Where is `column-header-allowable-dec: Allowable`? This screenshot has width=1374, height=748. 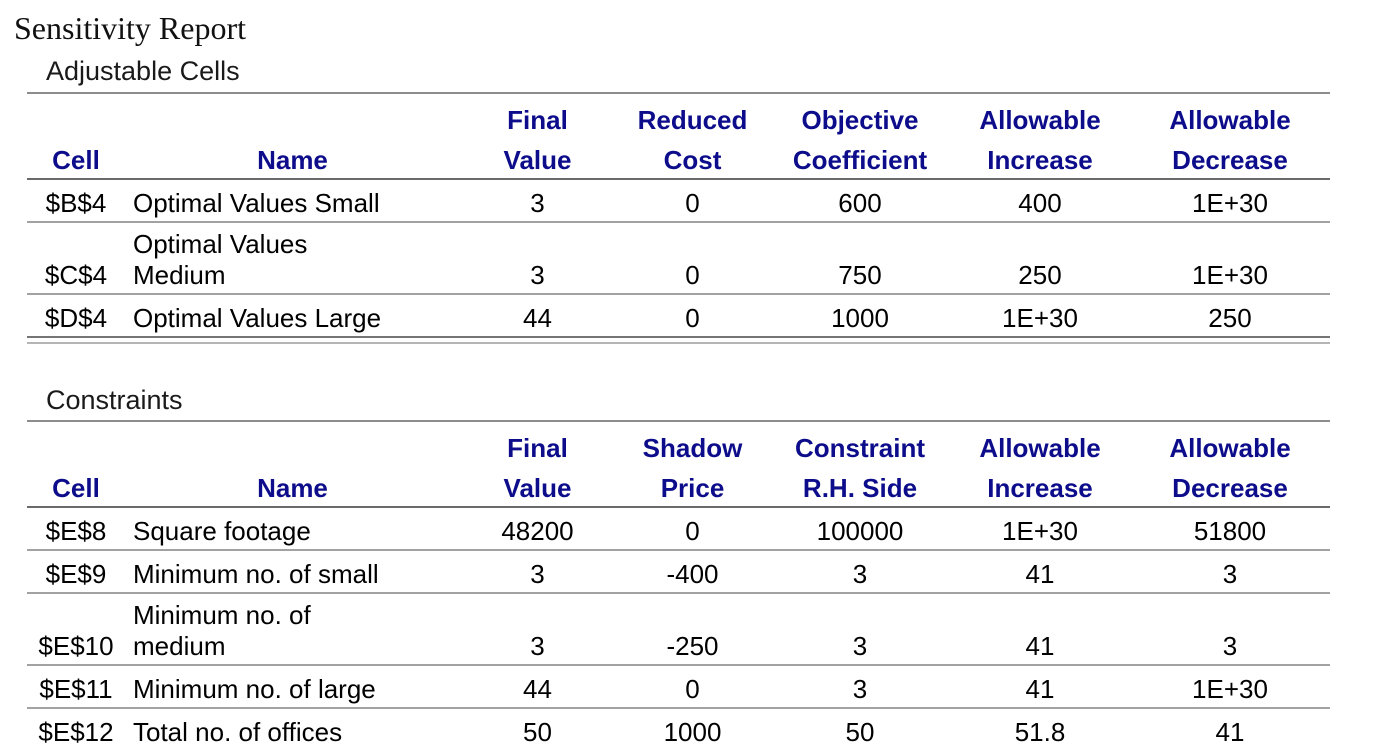 column-header-allowable-dec: Allowable is located at coordinates (1230, 120).